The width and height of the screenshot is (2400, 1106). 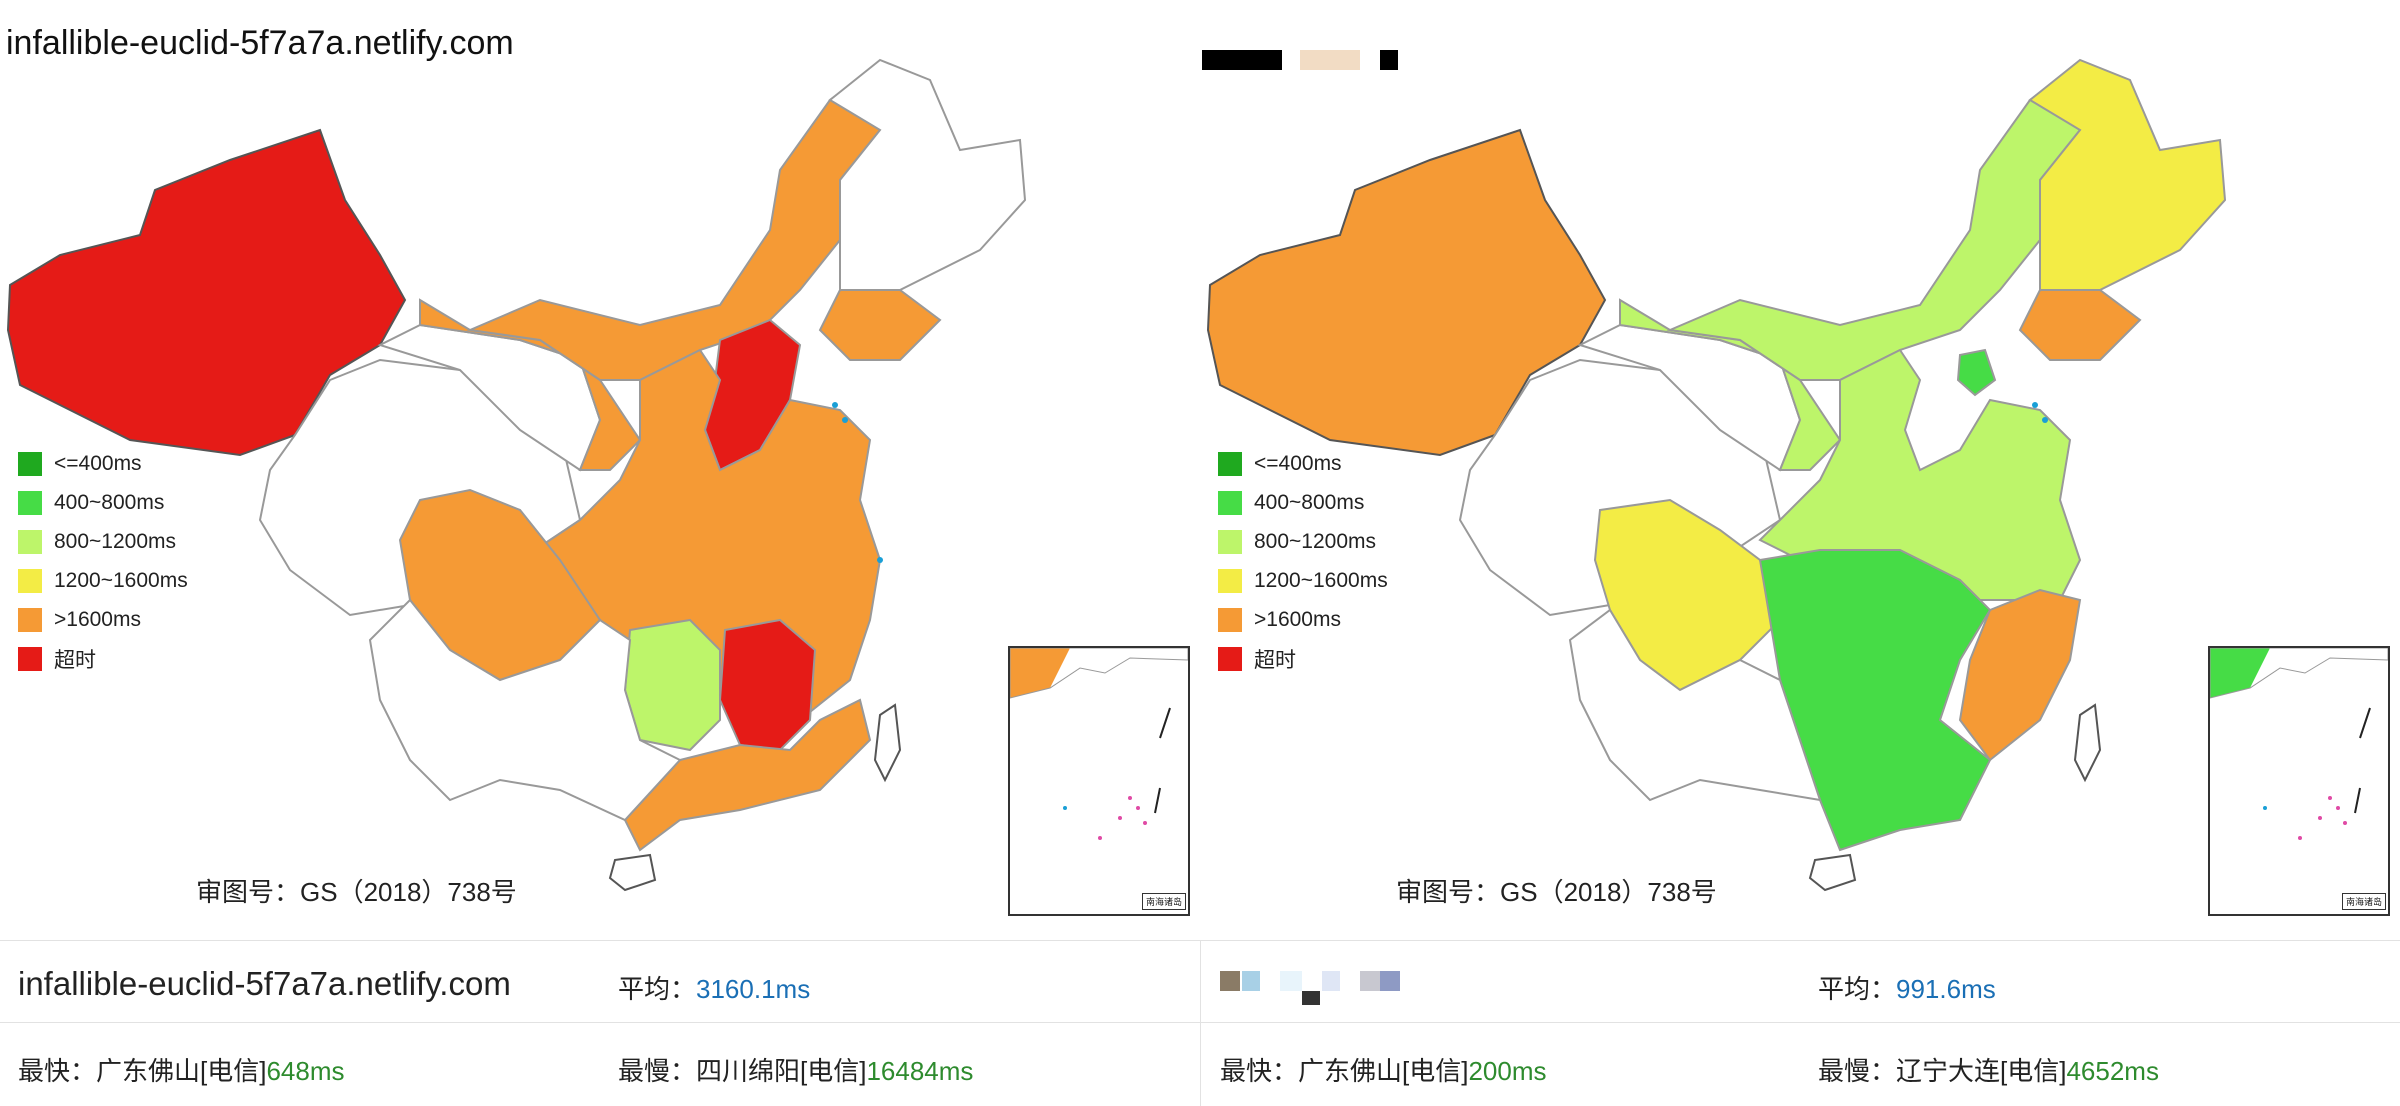 I want to click on average-left: 平均：3160.1ms, so click(x=714, y=987).